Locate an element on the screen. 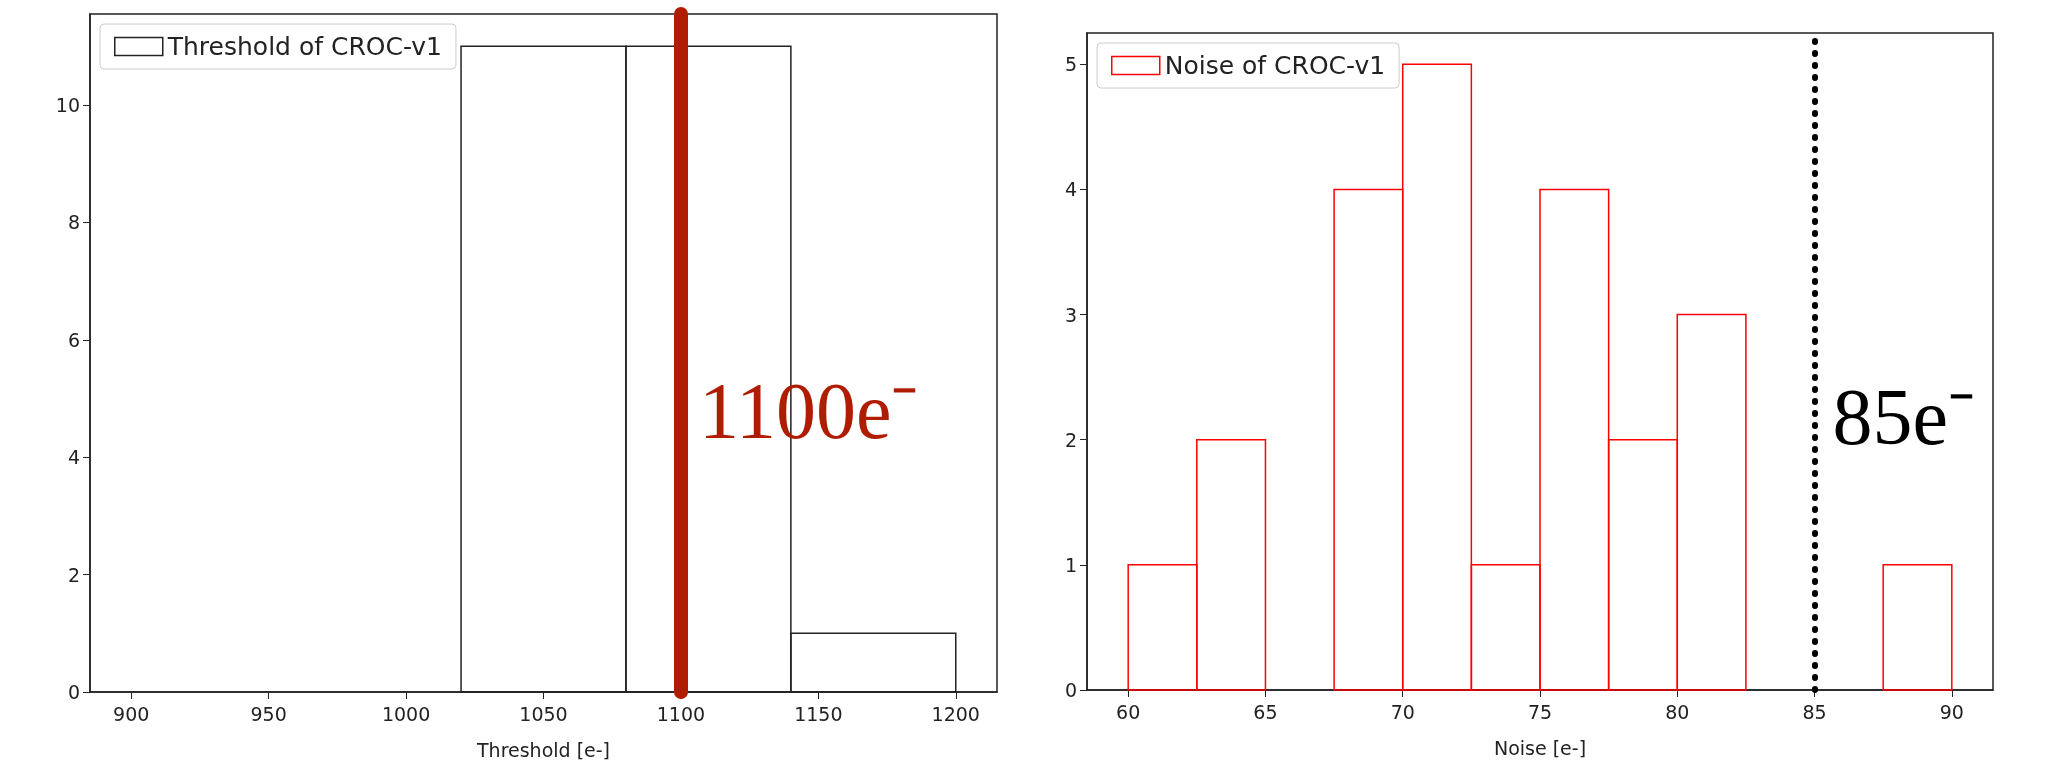  x-tick-label: 80 is located at coordinates (1677, 711).